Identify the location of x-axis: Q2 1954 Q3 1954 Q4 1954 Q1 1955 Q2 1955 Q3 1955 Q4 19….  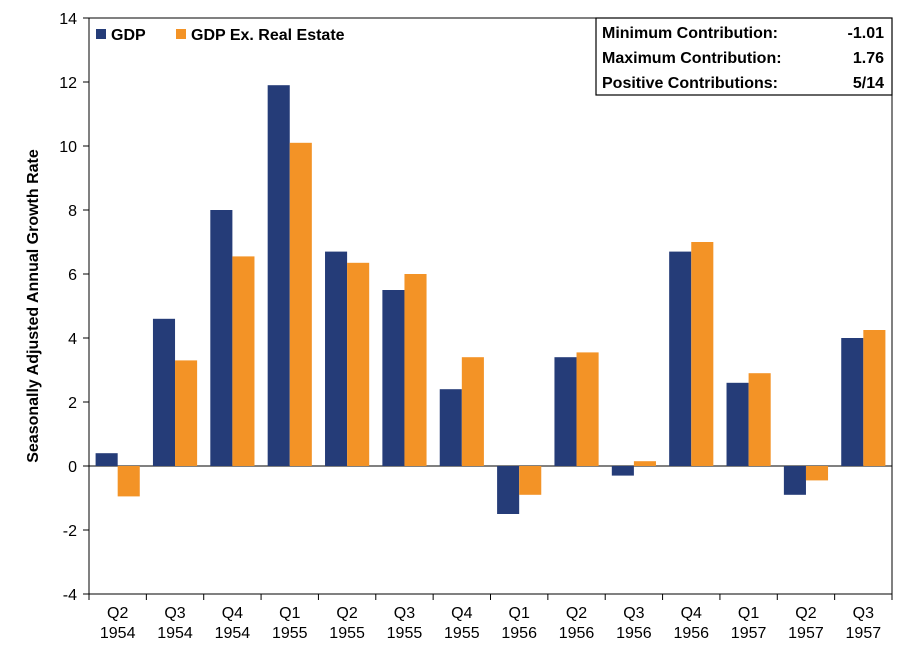
(490, 618).